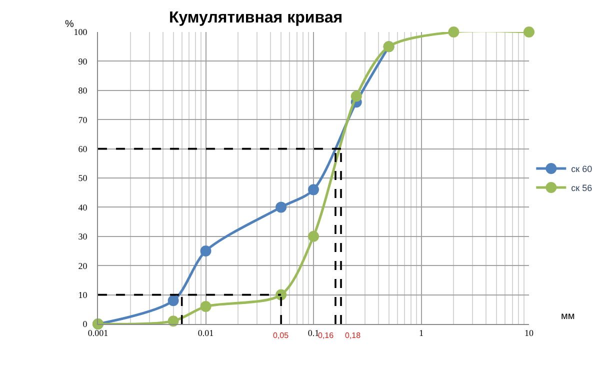 Image resolution: width=609 pixels, height=376 pixels. I want to click on y-tick-label: 20, so click(83, 265).